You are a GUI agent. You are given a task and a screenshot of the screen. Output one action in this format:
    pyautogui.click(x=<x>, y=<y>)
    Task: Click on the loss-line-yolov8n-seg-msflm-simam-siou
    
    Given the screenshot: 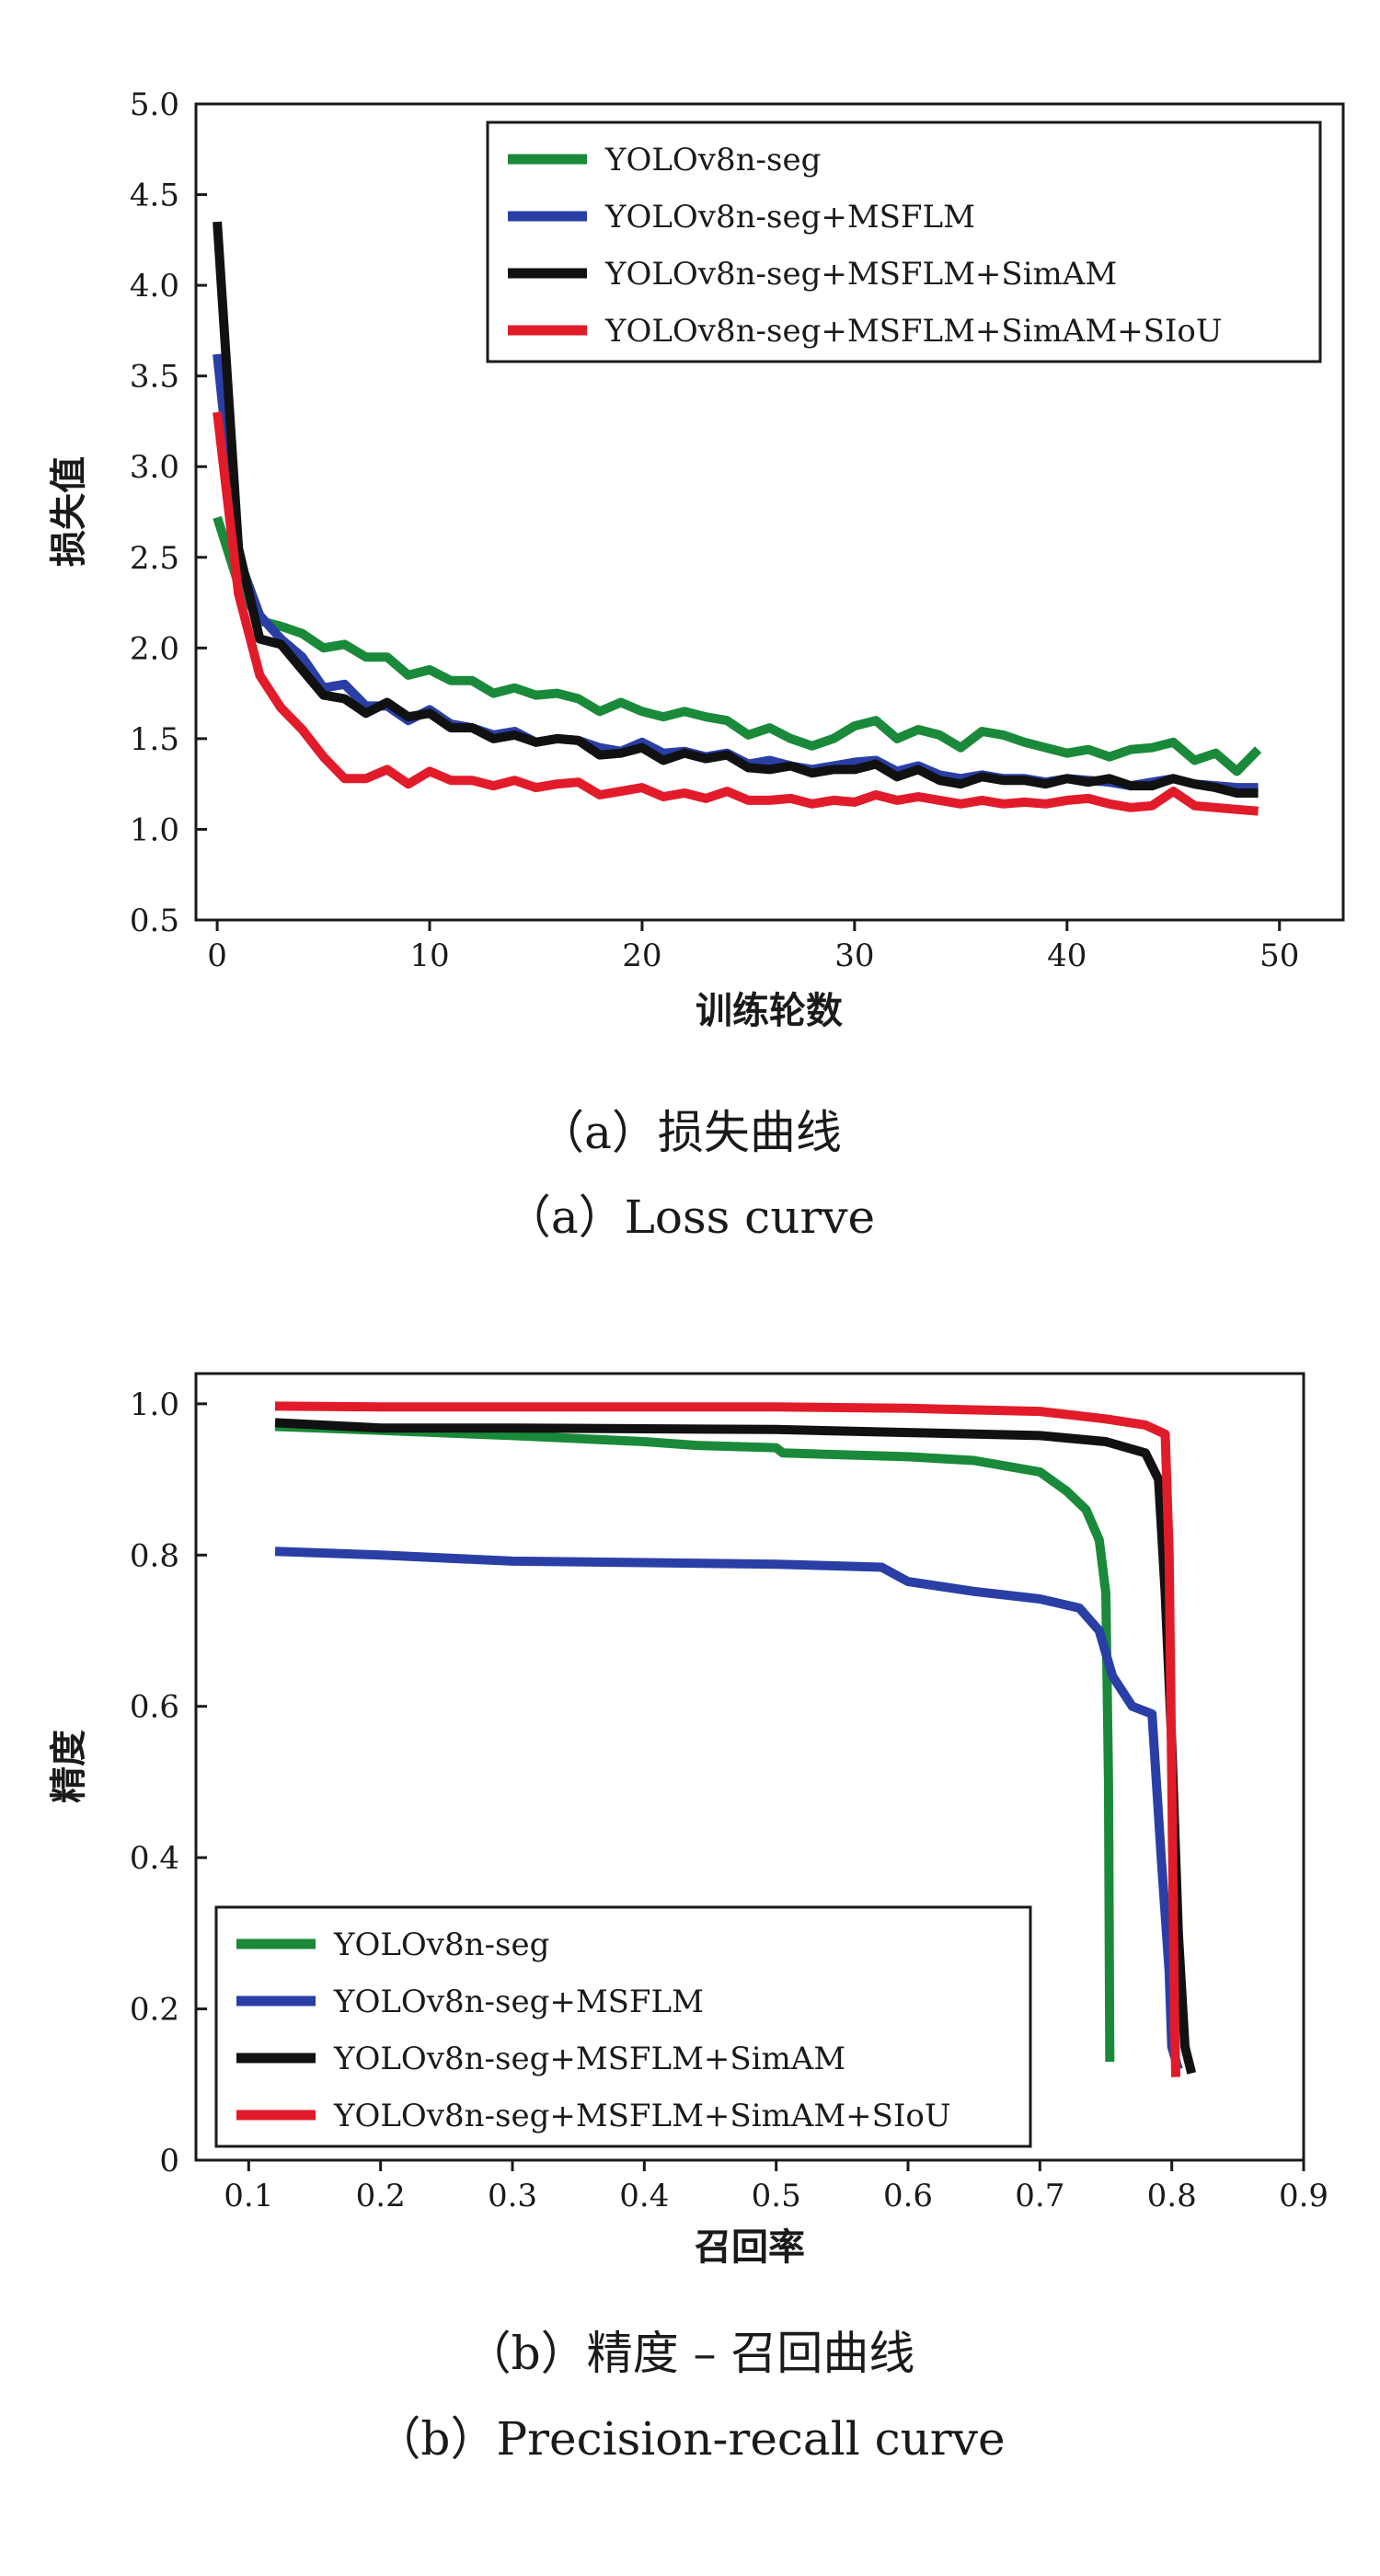 What is the action you would take?
    pyautogui.click(x=736, y=613)
    